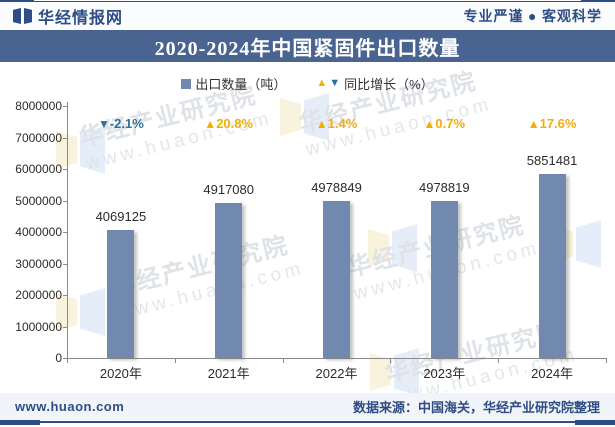 The height and width of the screenshot is (427, 615). What do you see at coordinates (336, 188) in the screenshot?
I see `bar-value-2022年: 4978849` at bounding box center [336, 188].